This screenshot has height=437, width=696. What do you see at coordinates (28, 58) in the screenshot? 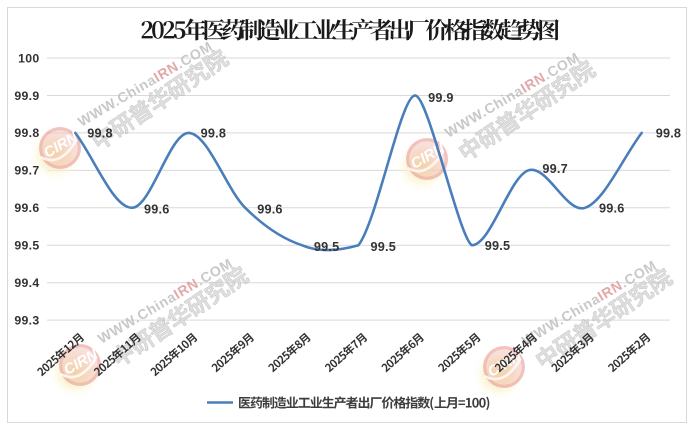
I see `svg-text: 100` at bounding box center [28, 58].